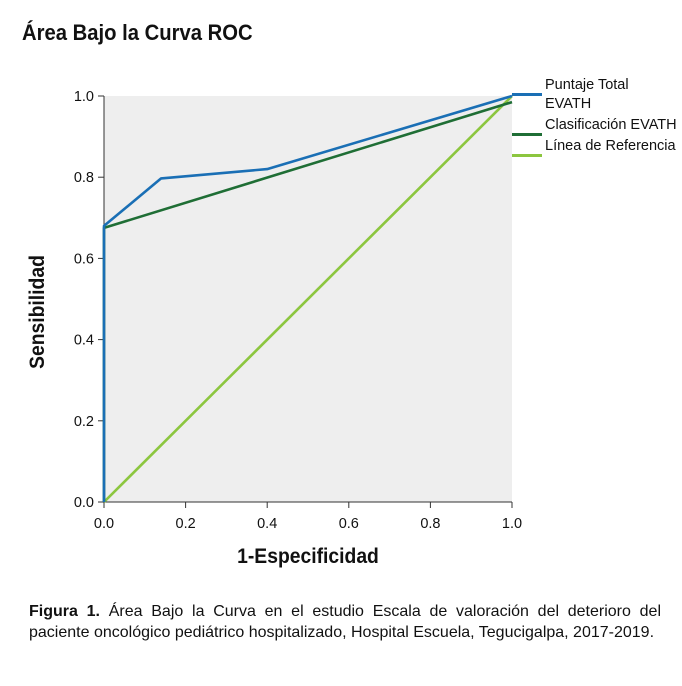  What do you see at coordinates (37, 312) in the screenshot?
I see `y-axis-label: Sensibilidad` at bounding box center [37, 312].